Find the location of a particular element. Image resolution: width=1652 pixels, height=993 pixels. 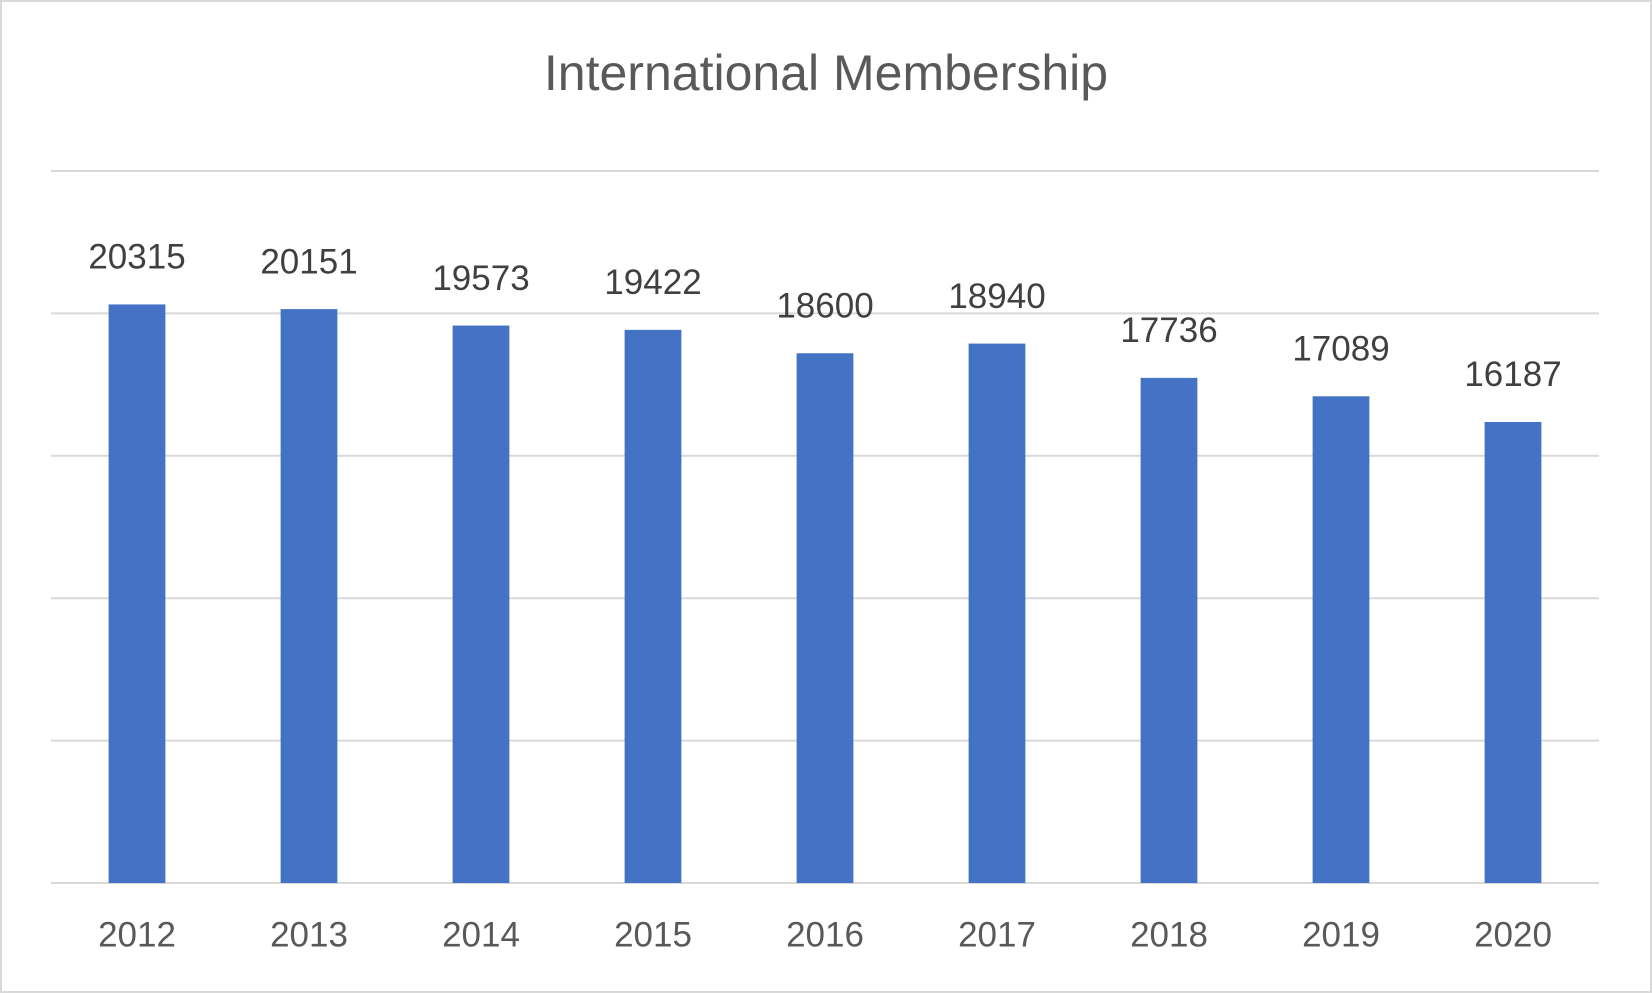

data-label: 18940 is located at coordinates (996, 296).